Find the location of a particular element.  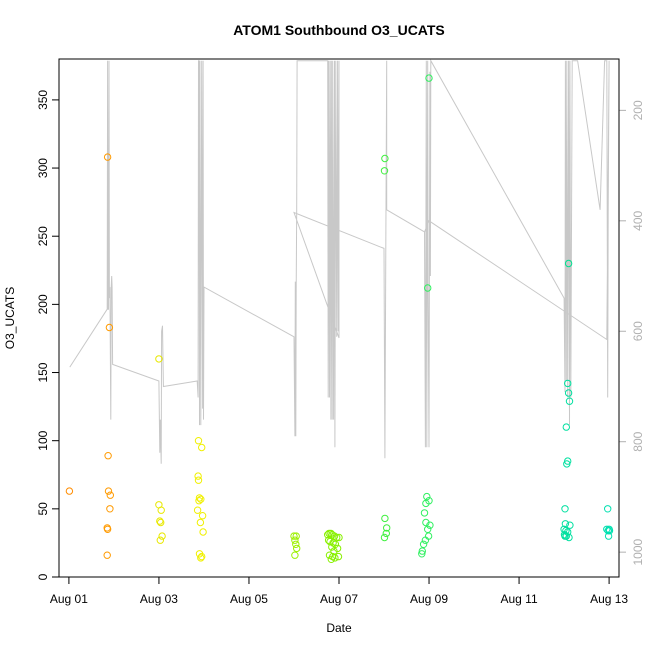

y-tick-label: 350 is located at coordinates (43, 100).